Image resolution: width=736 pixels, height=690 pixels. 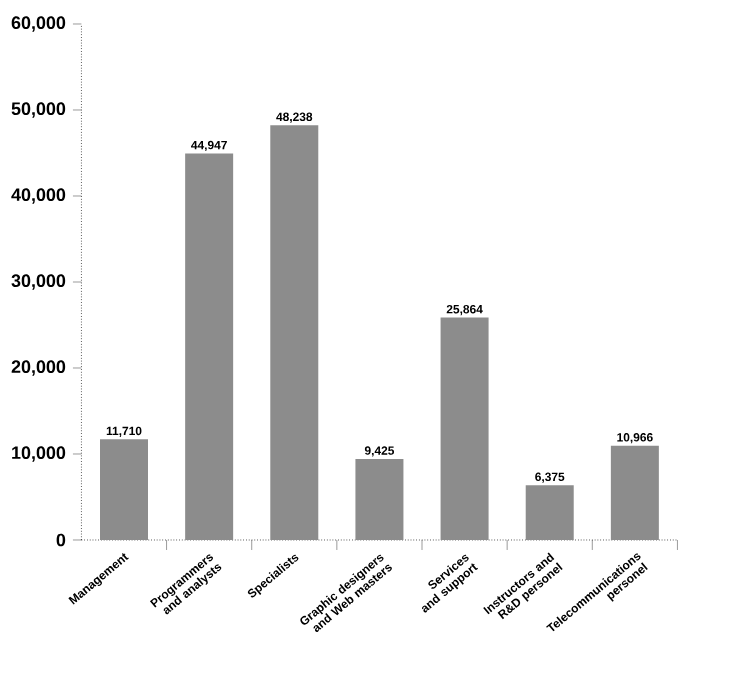 What do you see at coordinates (38, 368) in the screenshot?
I see `y-tick-label: 20,000` at bounding box center [38, 368].